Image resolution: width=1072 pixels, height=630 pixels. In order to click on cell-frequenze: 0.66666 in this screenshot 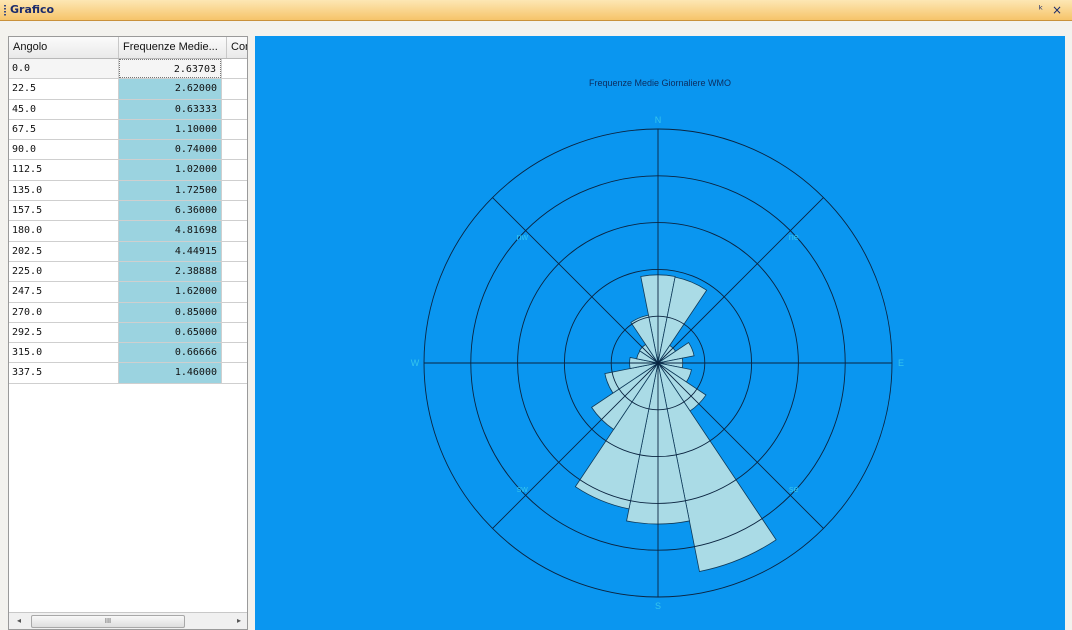, I will do `click(170, 353)`.